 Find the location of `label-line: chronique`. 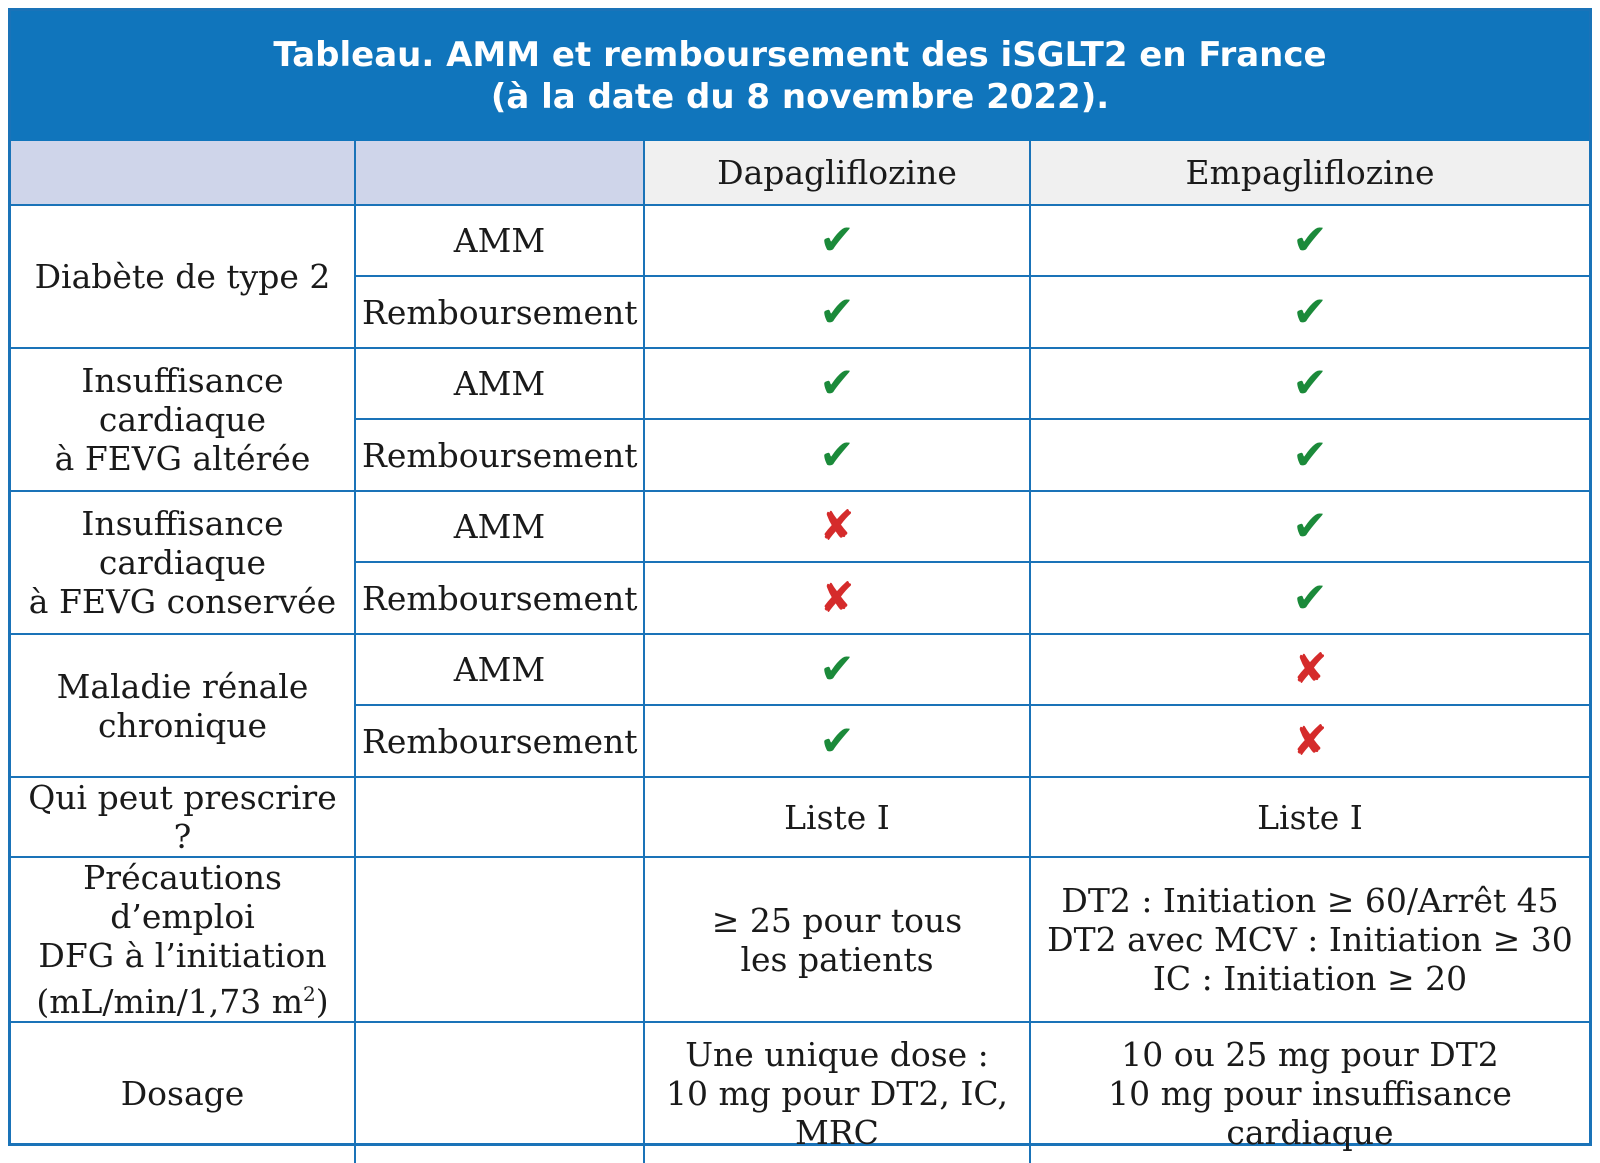

label-line: chronique is located at coordinates (182, 725).